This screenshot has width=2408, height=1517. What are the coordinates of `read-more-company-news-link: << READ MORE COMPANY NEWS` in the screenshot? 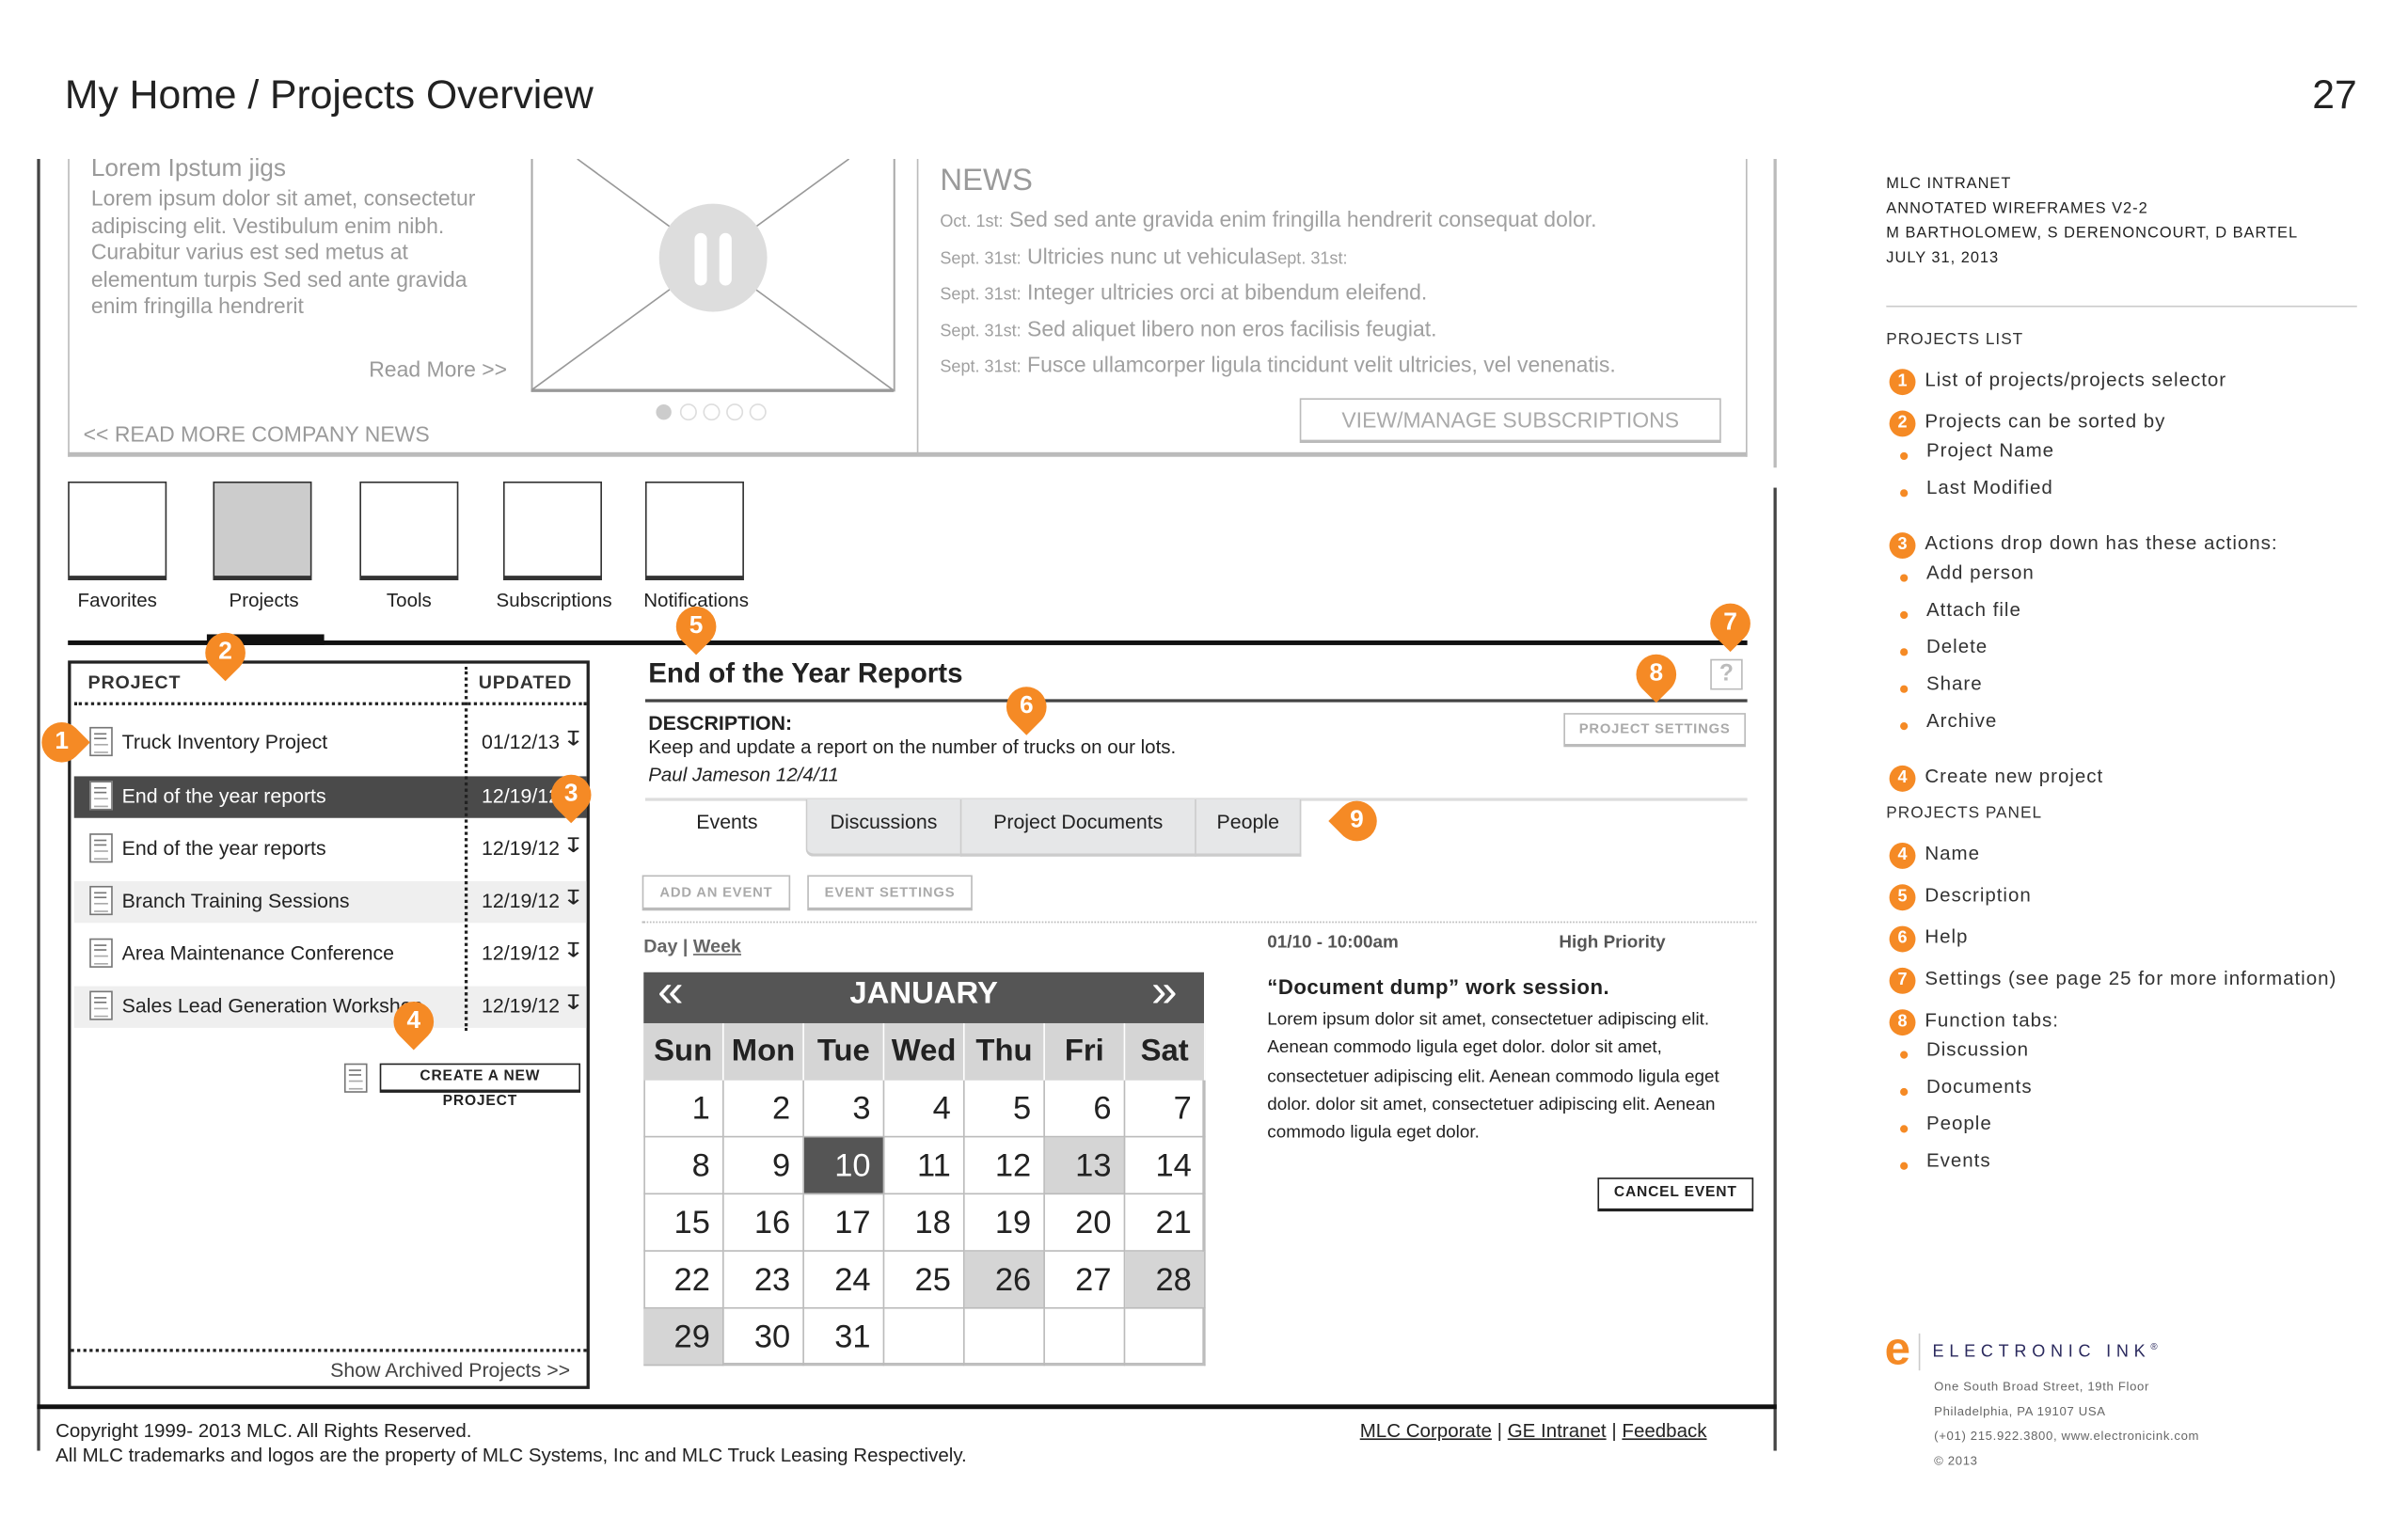 It's located at (256, 433).